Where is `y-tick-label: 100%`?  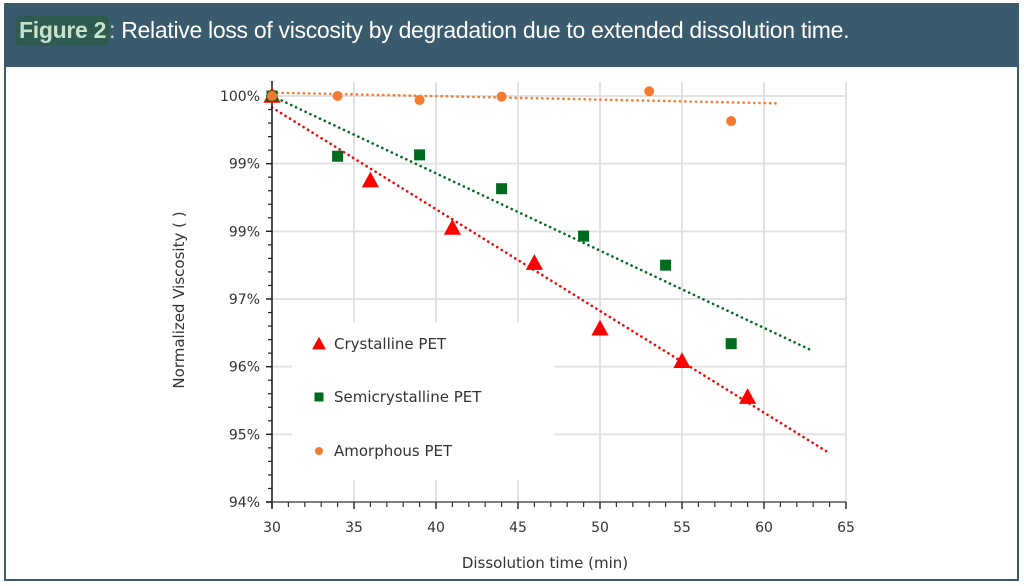
y-tick-label: 100% is located at coordinates (240, 97).